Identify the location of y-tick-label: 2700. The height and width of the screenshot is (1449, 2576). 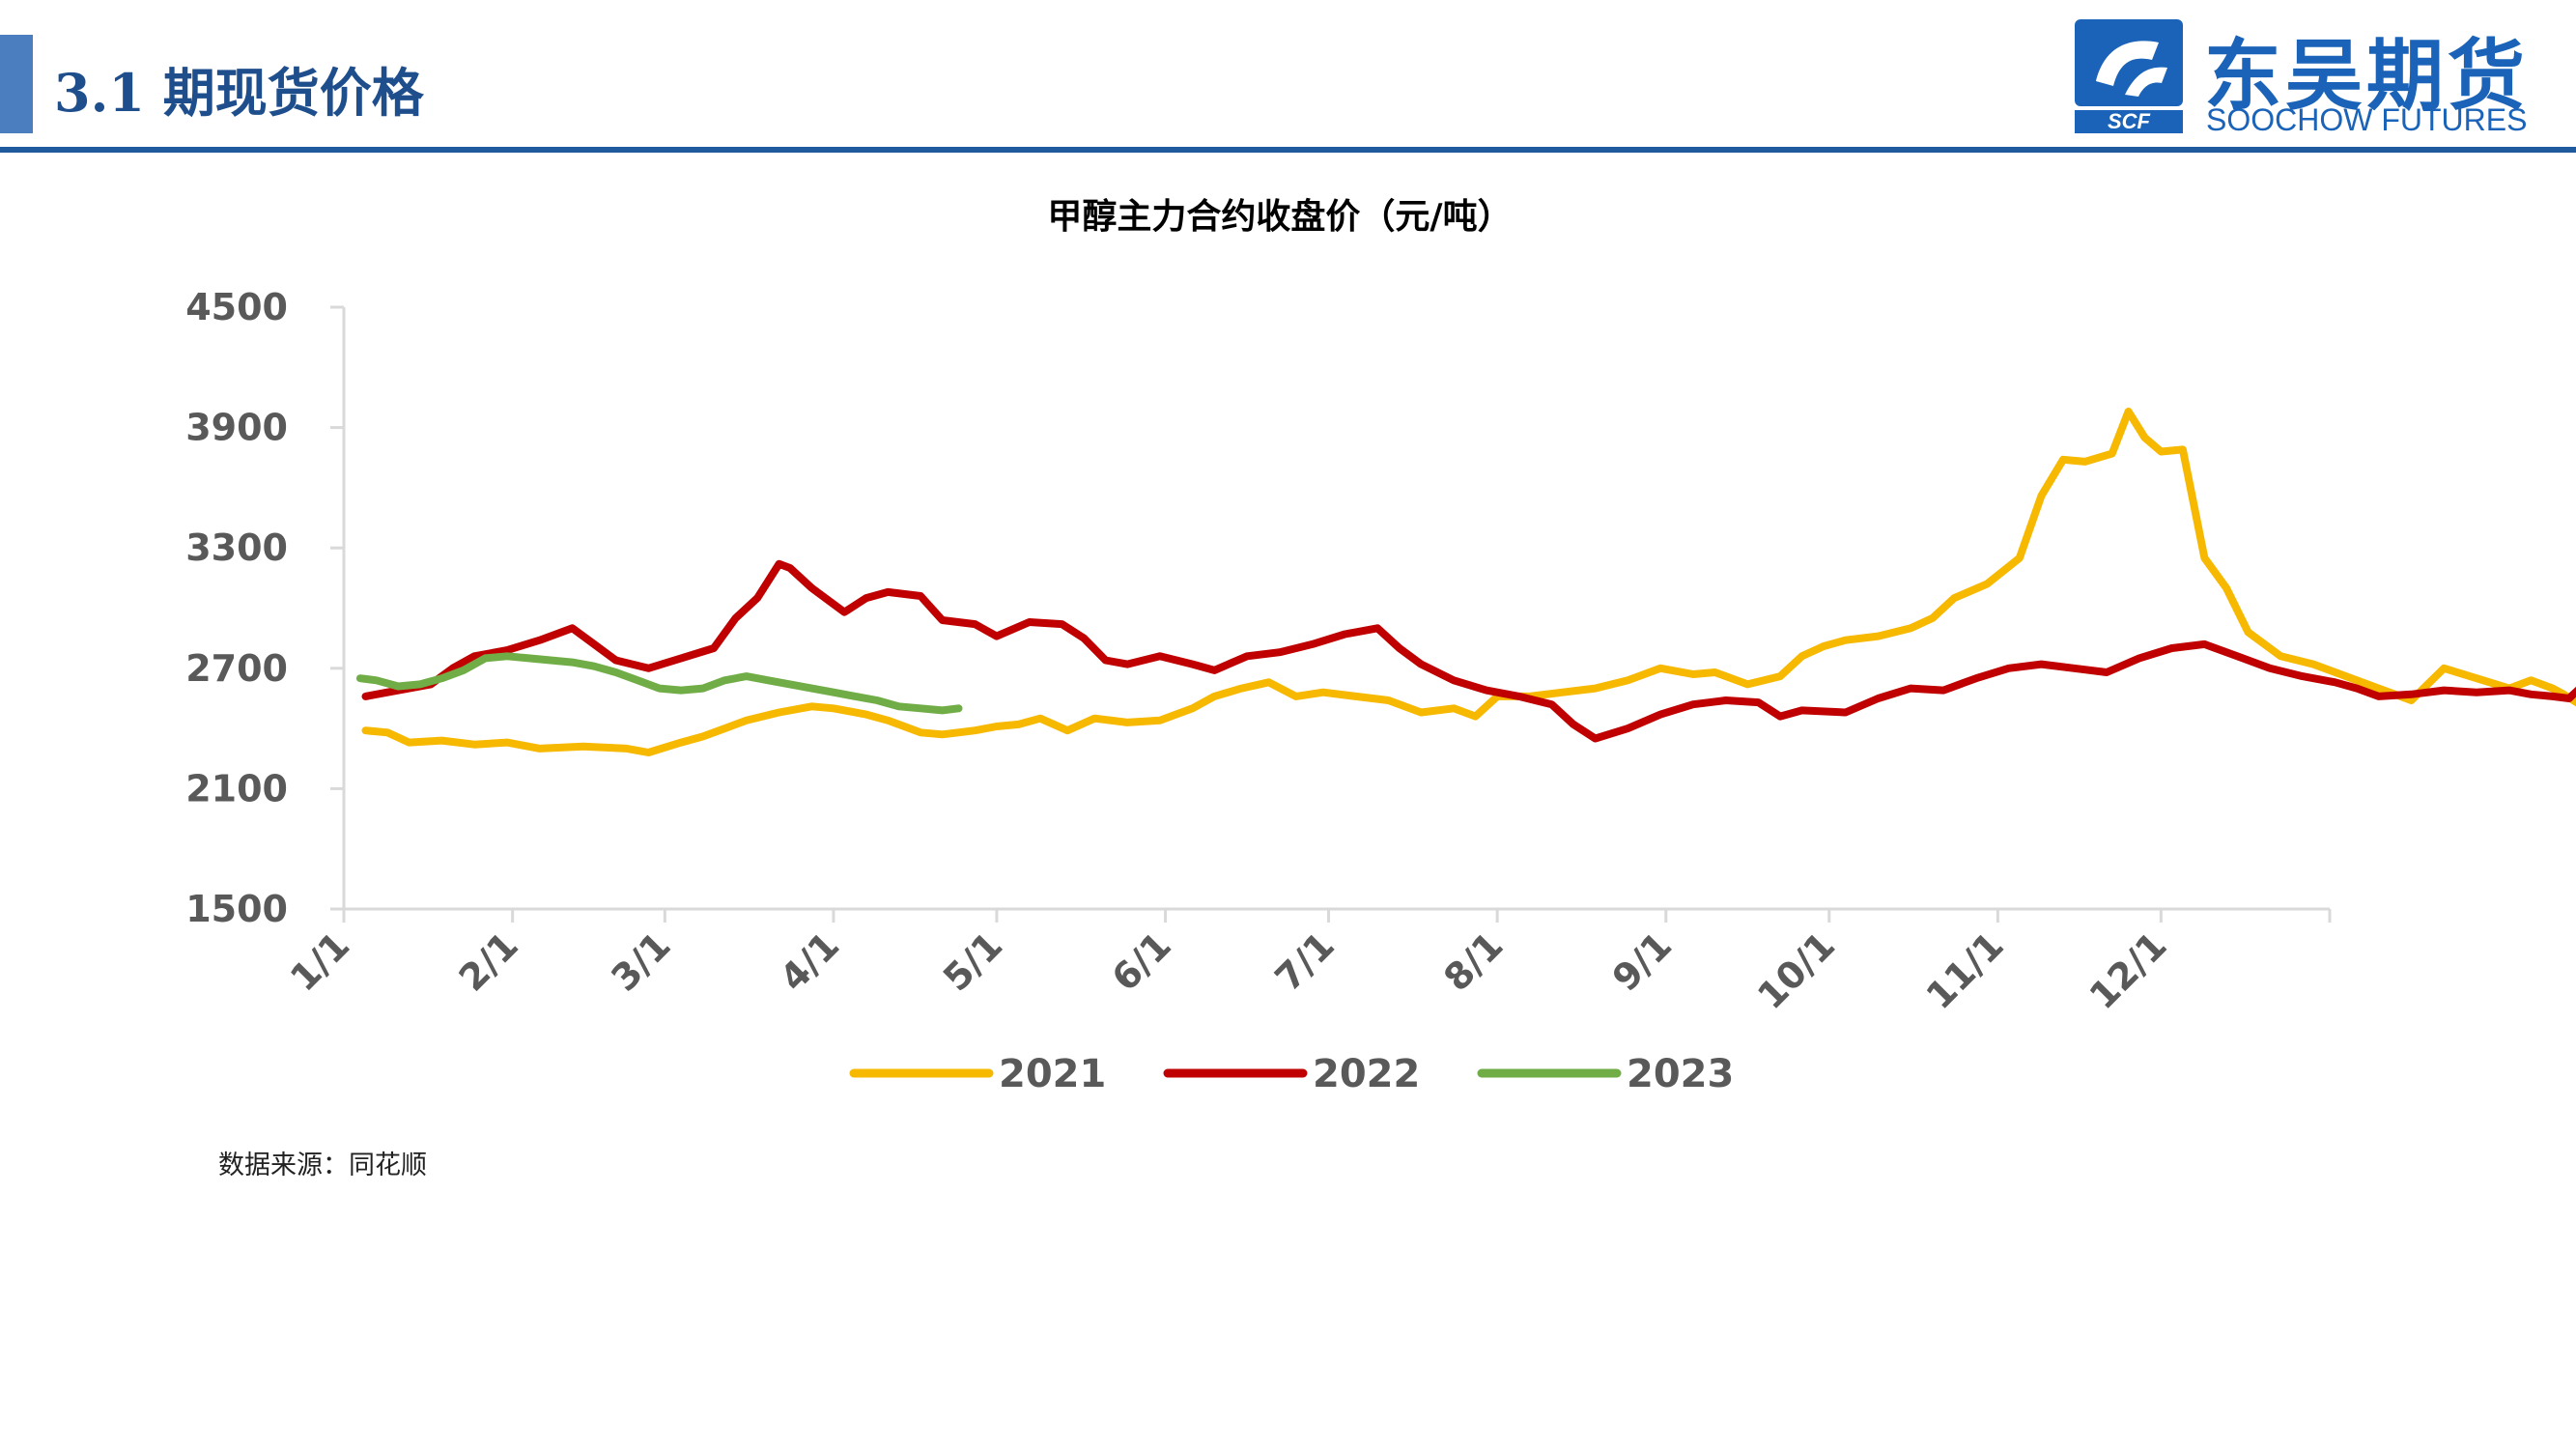
(236, 668).